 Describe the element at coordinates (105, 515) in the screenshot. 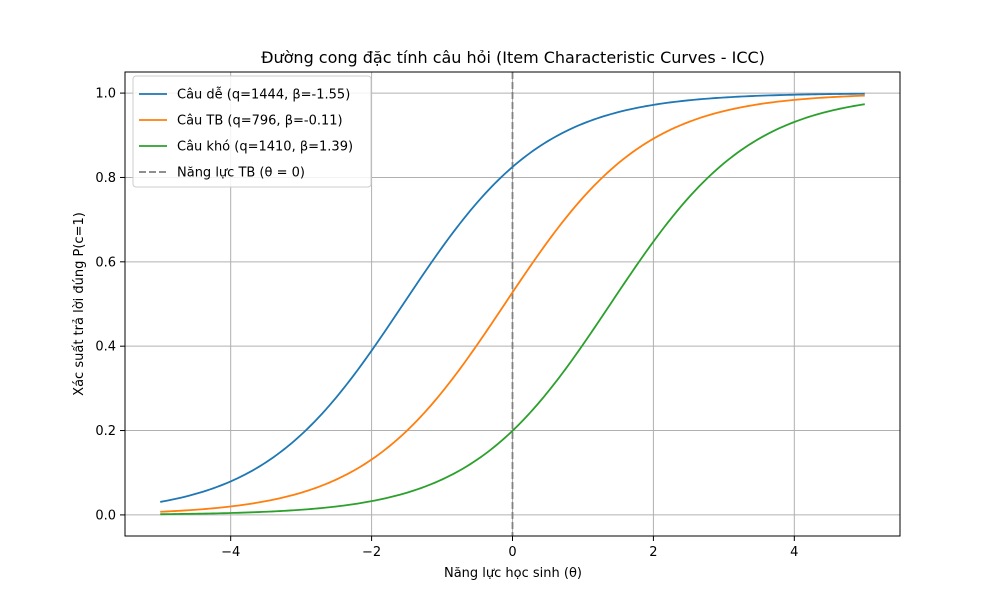

I see `y-tick-label: 0.0` at that location.